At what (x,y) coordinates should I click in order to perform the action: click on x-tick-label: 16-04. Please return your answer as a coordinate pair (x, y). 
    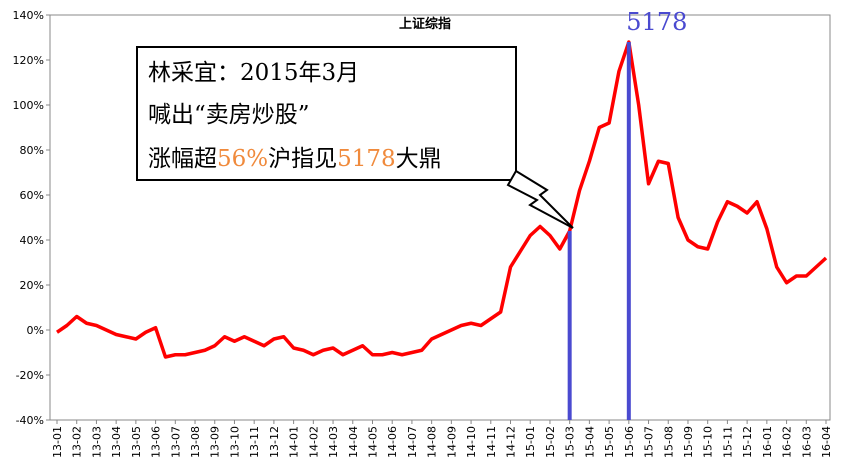
    Looking at the image, I should click on (826, 442).